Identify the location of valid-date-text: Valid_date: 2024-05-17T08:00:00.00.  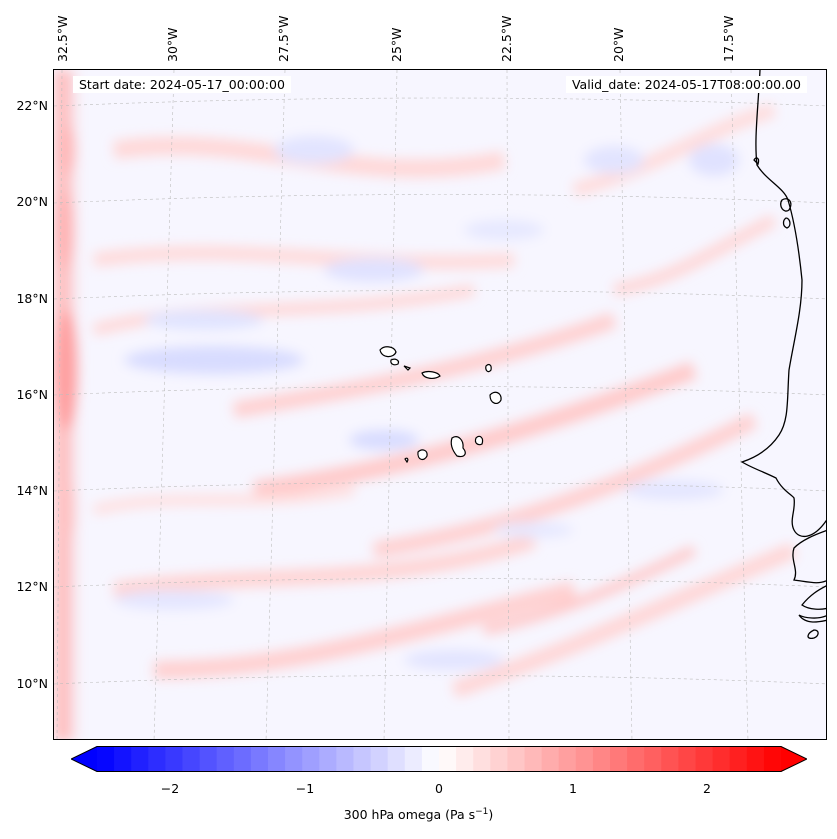
(686, 84).